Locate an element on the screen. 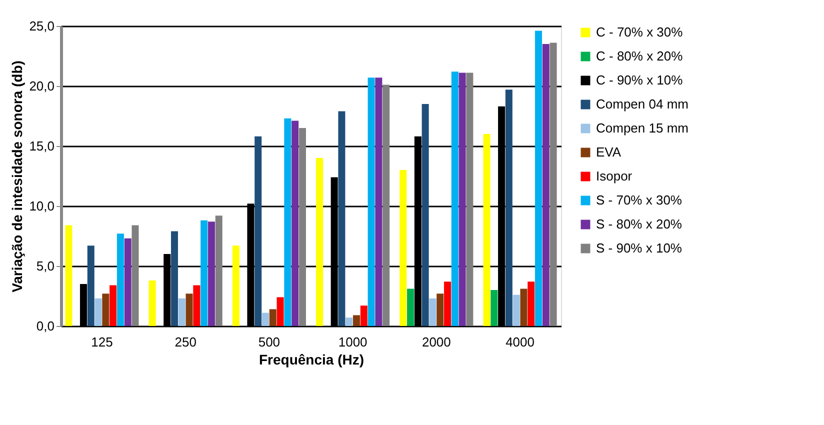 This screenshot has height=425, width=824. y-tick-label: 10,0 is located at coordinates (41, 206).